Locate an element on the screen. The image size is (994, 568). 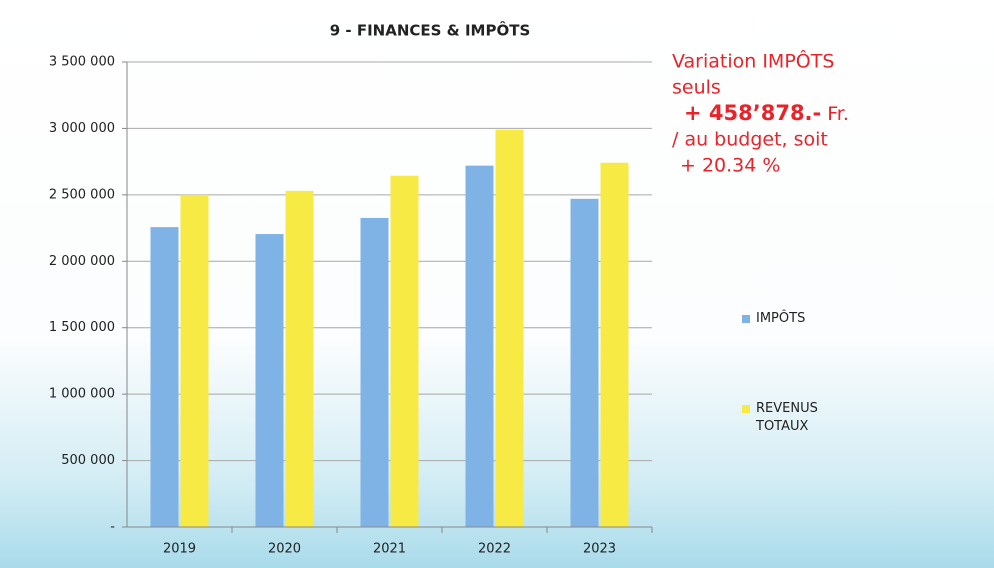
x-tick-label: 2022 is located at coordinates (494, 549).